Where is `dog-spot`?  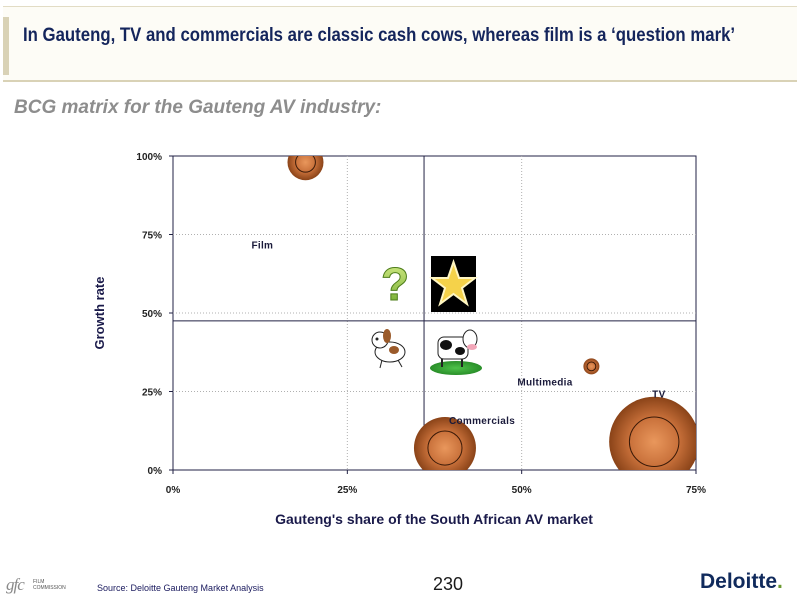 dog-spot is located at coordinates (394, 350).